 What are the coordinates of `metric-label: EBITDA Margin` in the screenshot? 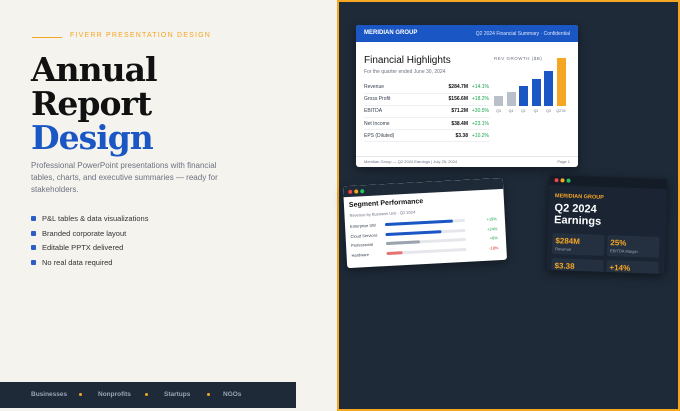 It's located at (624, 251).